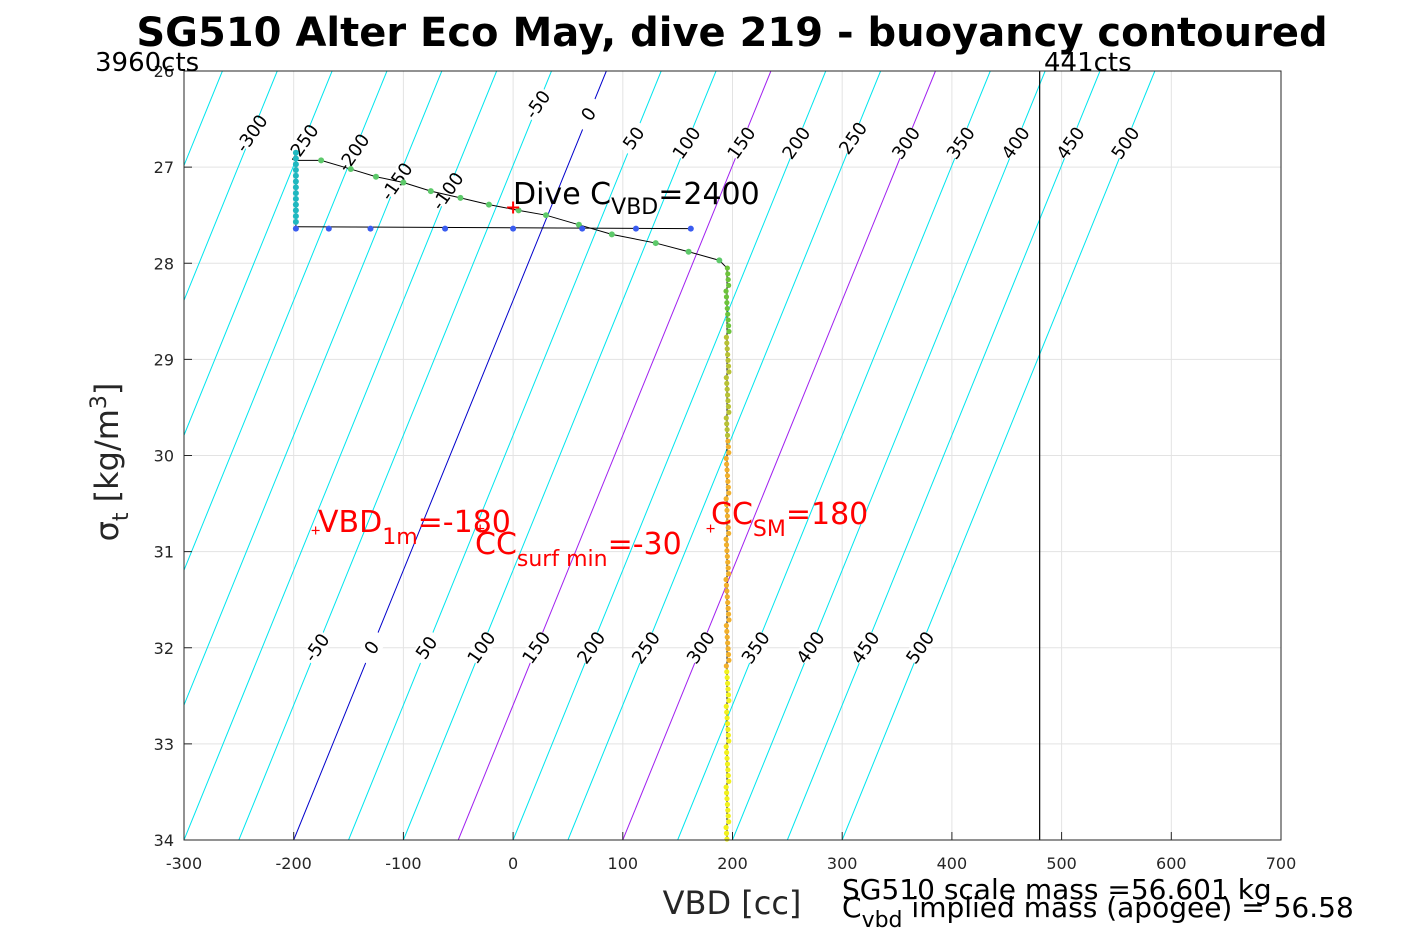  I want to click on scale-mass-text: SG510 scale mass =56.601 kg, so click(1057, 889).